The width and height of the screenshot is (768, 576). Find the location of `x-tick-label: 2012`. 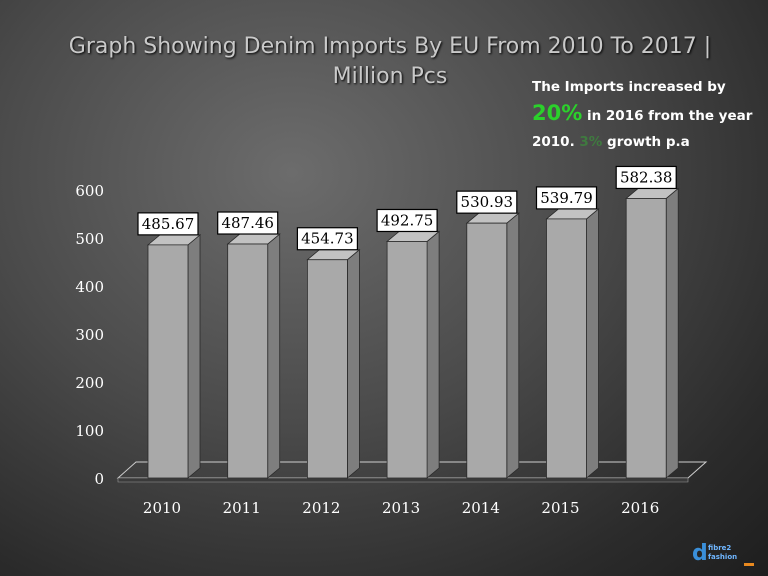

x-tick-label: 2012 is located at coordinates (321, 508).